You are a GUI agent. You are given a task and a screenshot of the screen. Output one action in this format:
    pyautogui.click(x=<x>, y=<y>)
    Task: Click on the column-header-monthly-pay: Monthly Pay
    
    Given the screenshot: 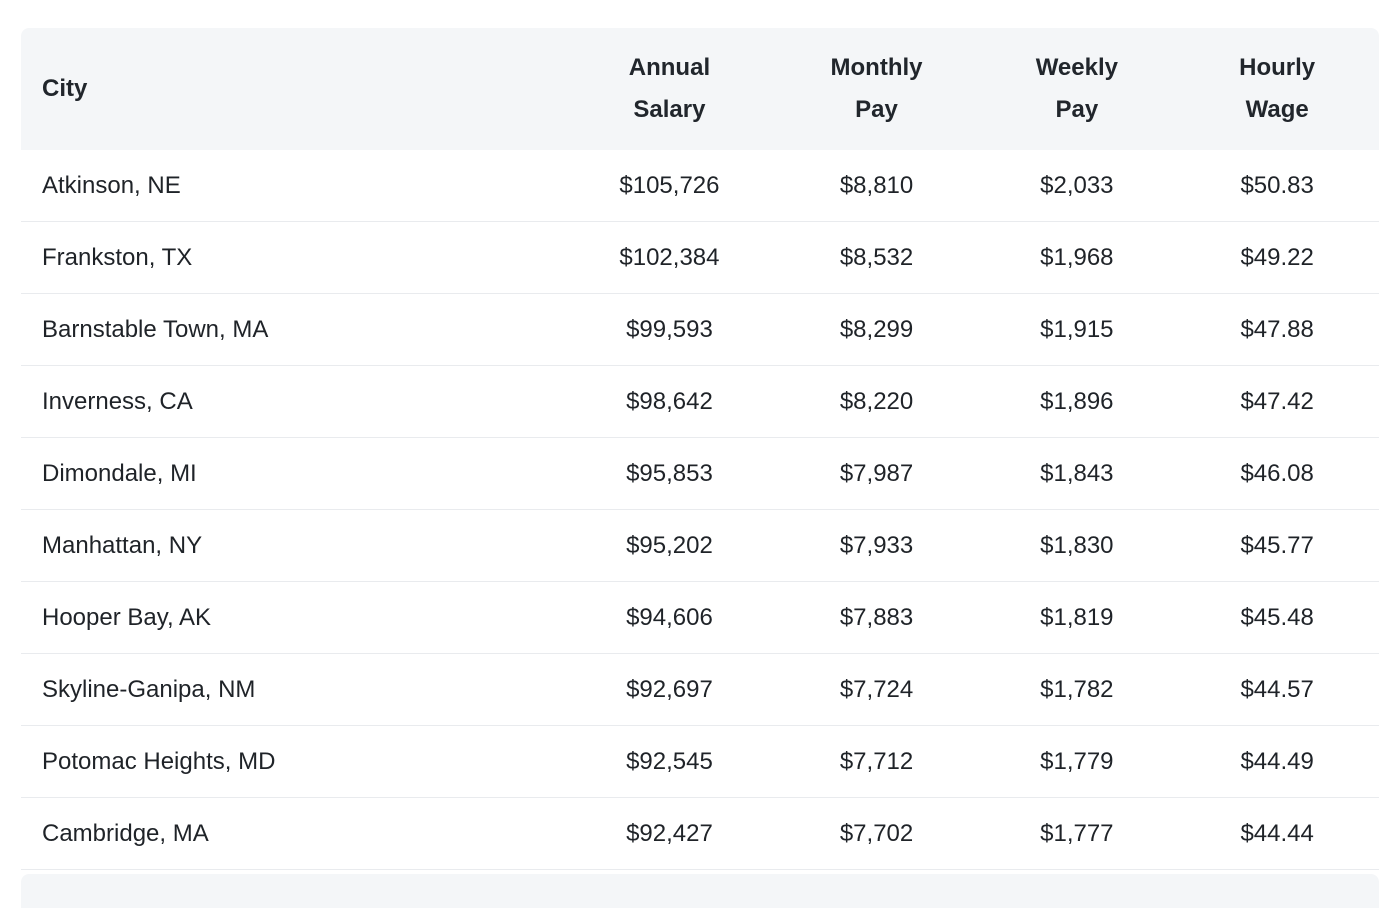 What is the action you would take?
    pyautogui.click(x=876, y=89)
    